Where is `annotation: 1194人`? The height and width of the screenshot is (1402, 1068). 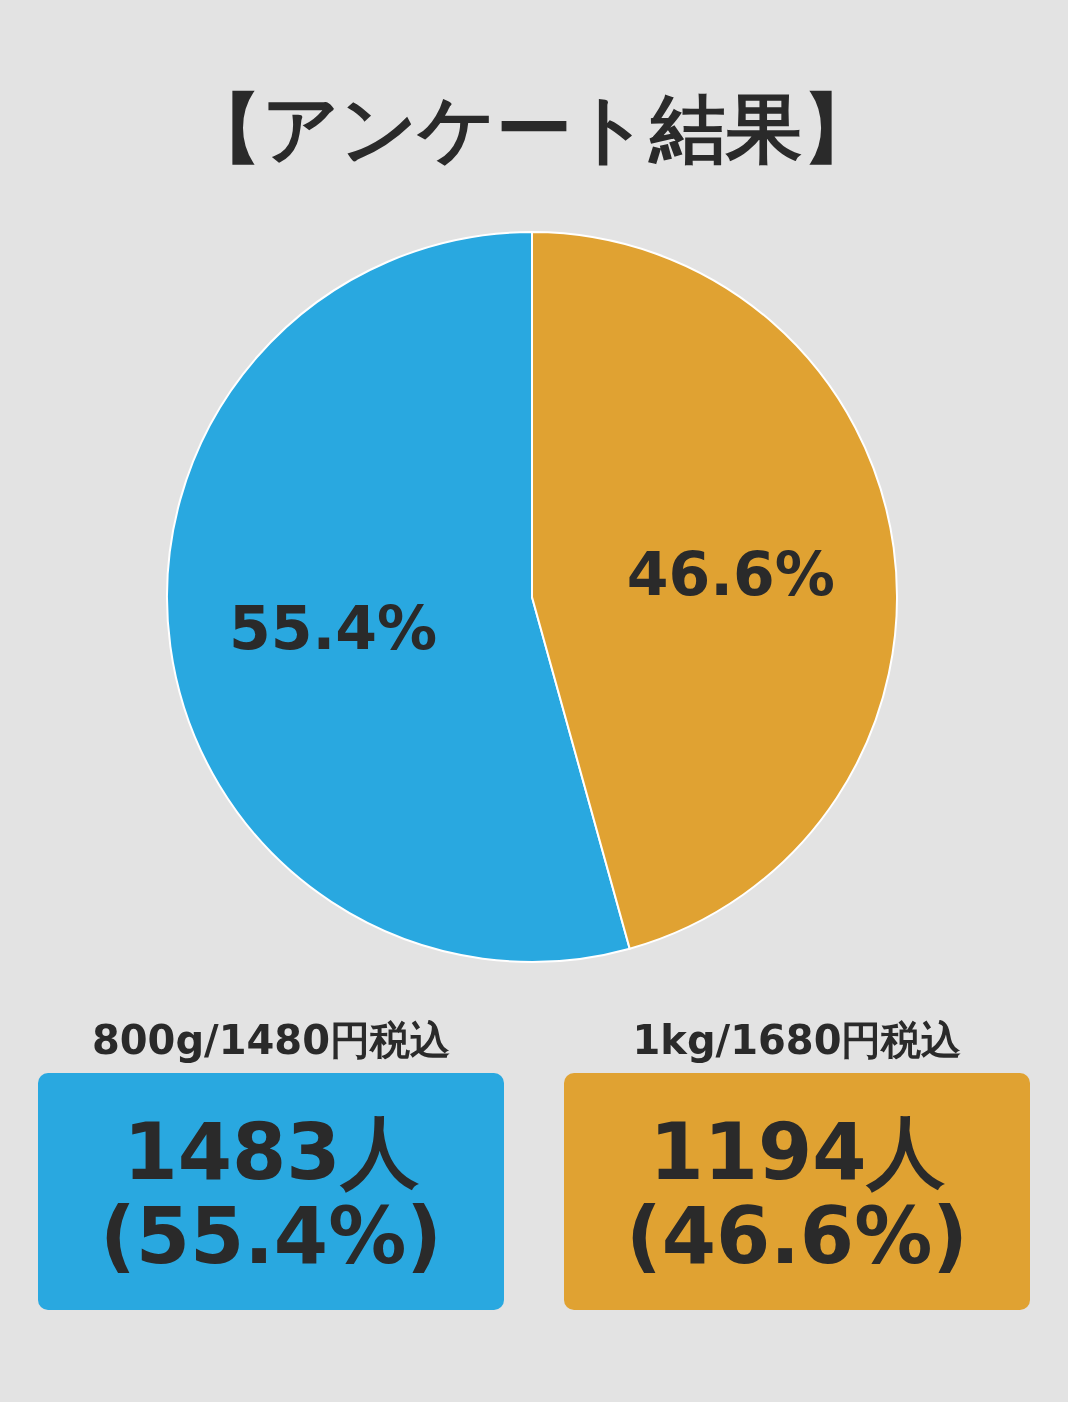
annotation: 1194人 is located at coordinates (797, 1152).